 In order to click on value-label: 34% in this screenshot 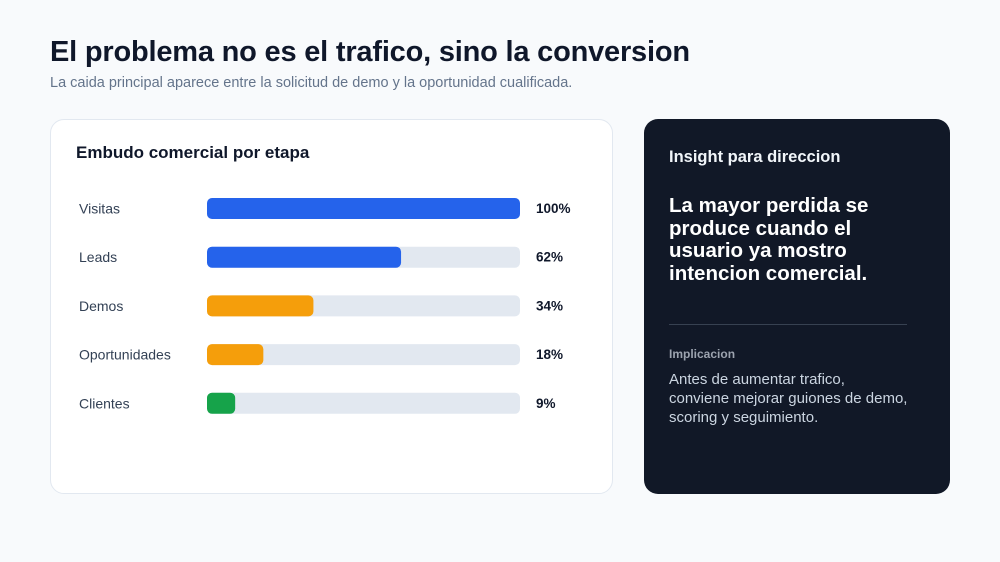, I will do `click(549, 305)`.